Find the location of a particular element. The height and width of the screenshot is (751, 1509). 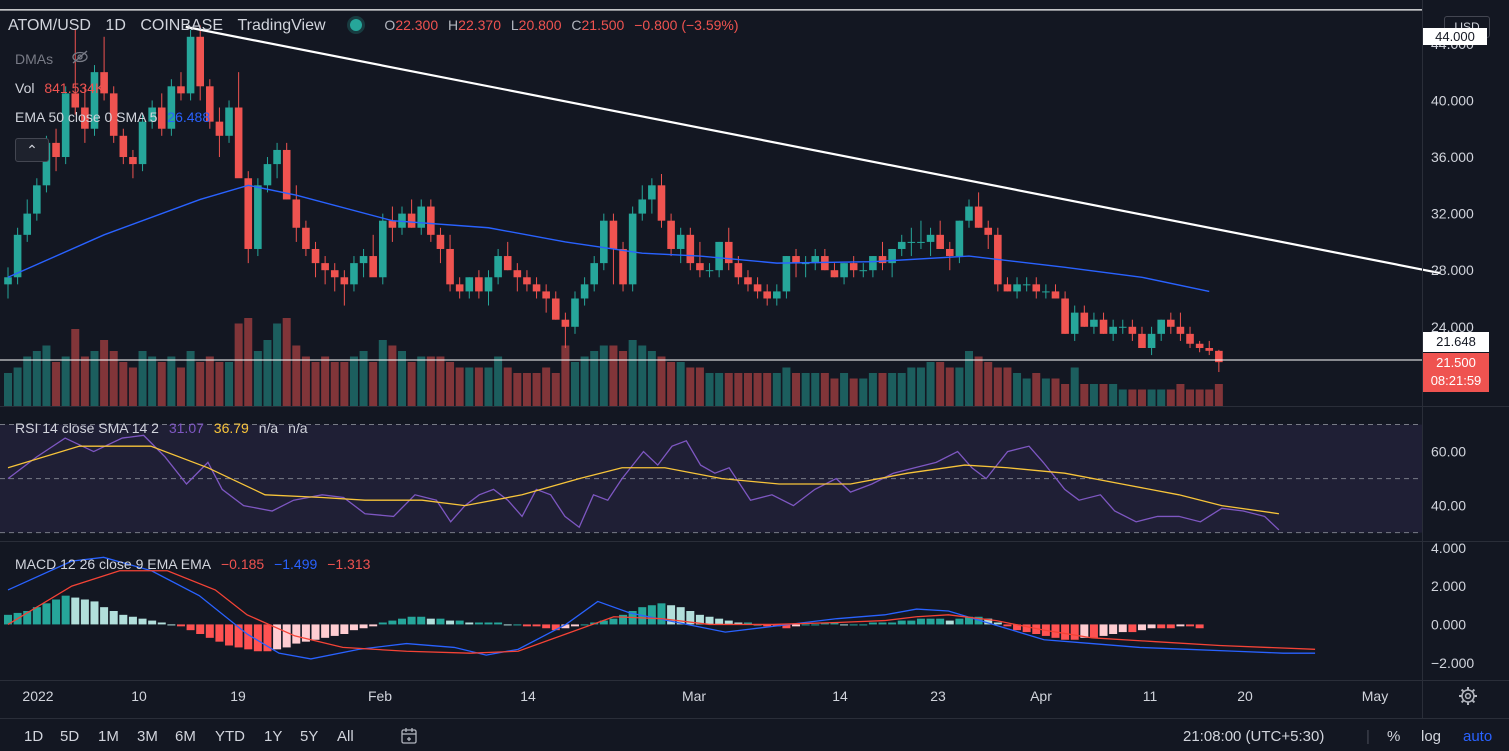

settings-gear-icon is located at coordinates (1468, 696).